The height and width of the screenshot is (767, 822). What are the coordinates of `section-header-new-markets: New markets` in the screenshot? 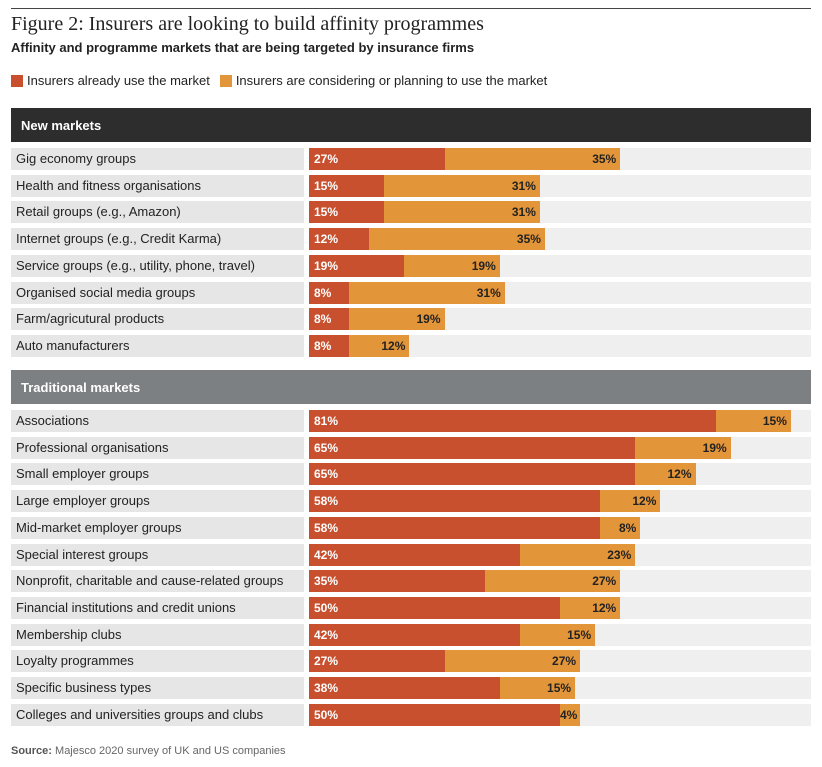 It's located at (411, 125).